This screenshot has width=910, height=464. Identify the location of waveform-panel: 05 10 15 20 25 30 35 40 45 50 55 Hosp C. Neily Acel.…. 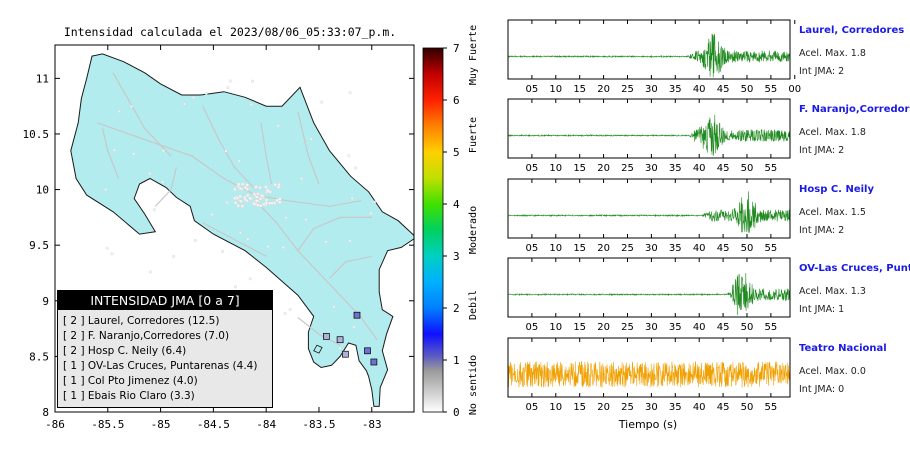
(690, 216).